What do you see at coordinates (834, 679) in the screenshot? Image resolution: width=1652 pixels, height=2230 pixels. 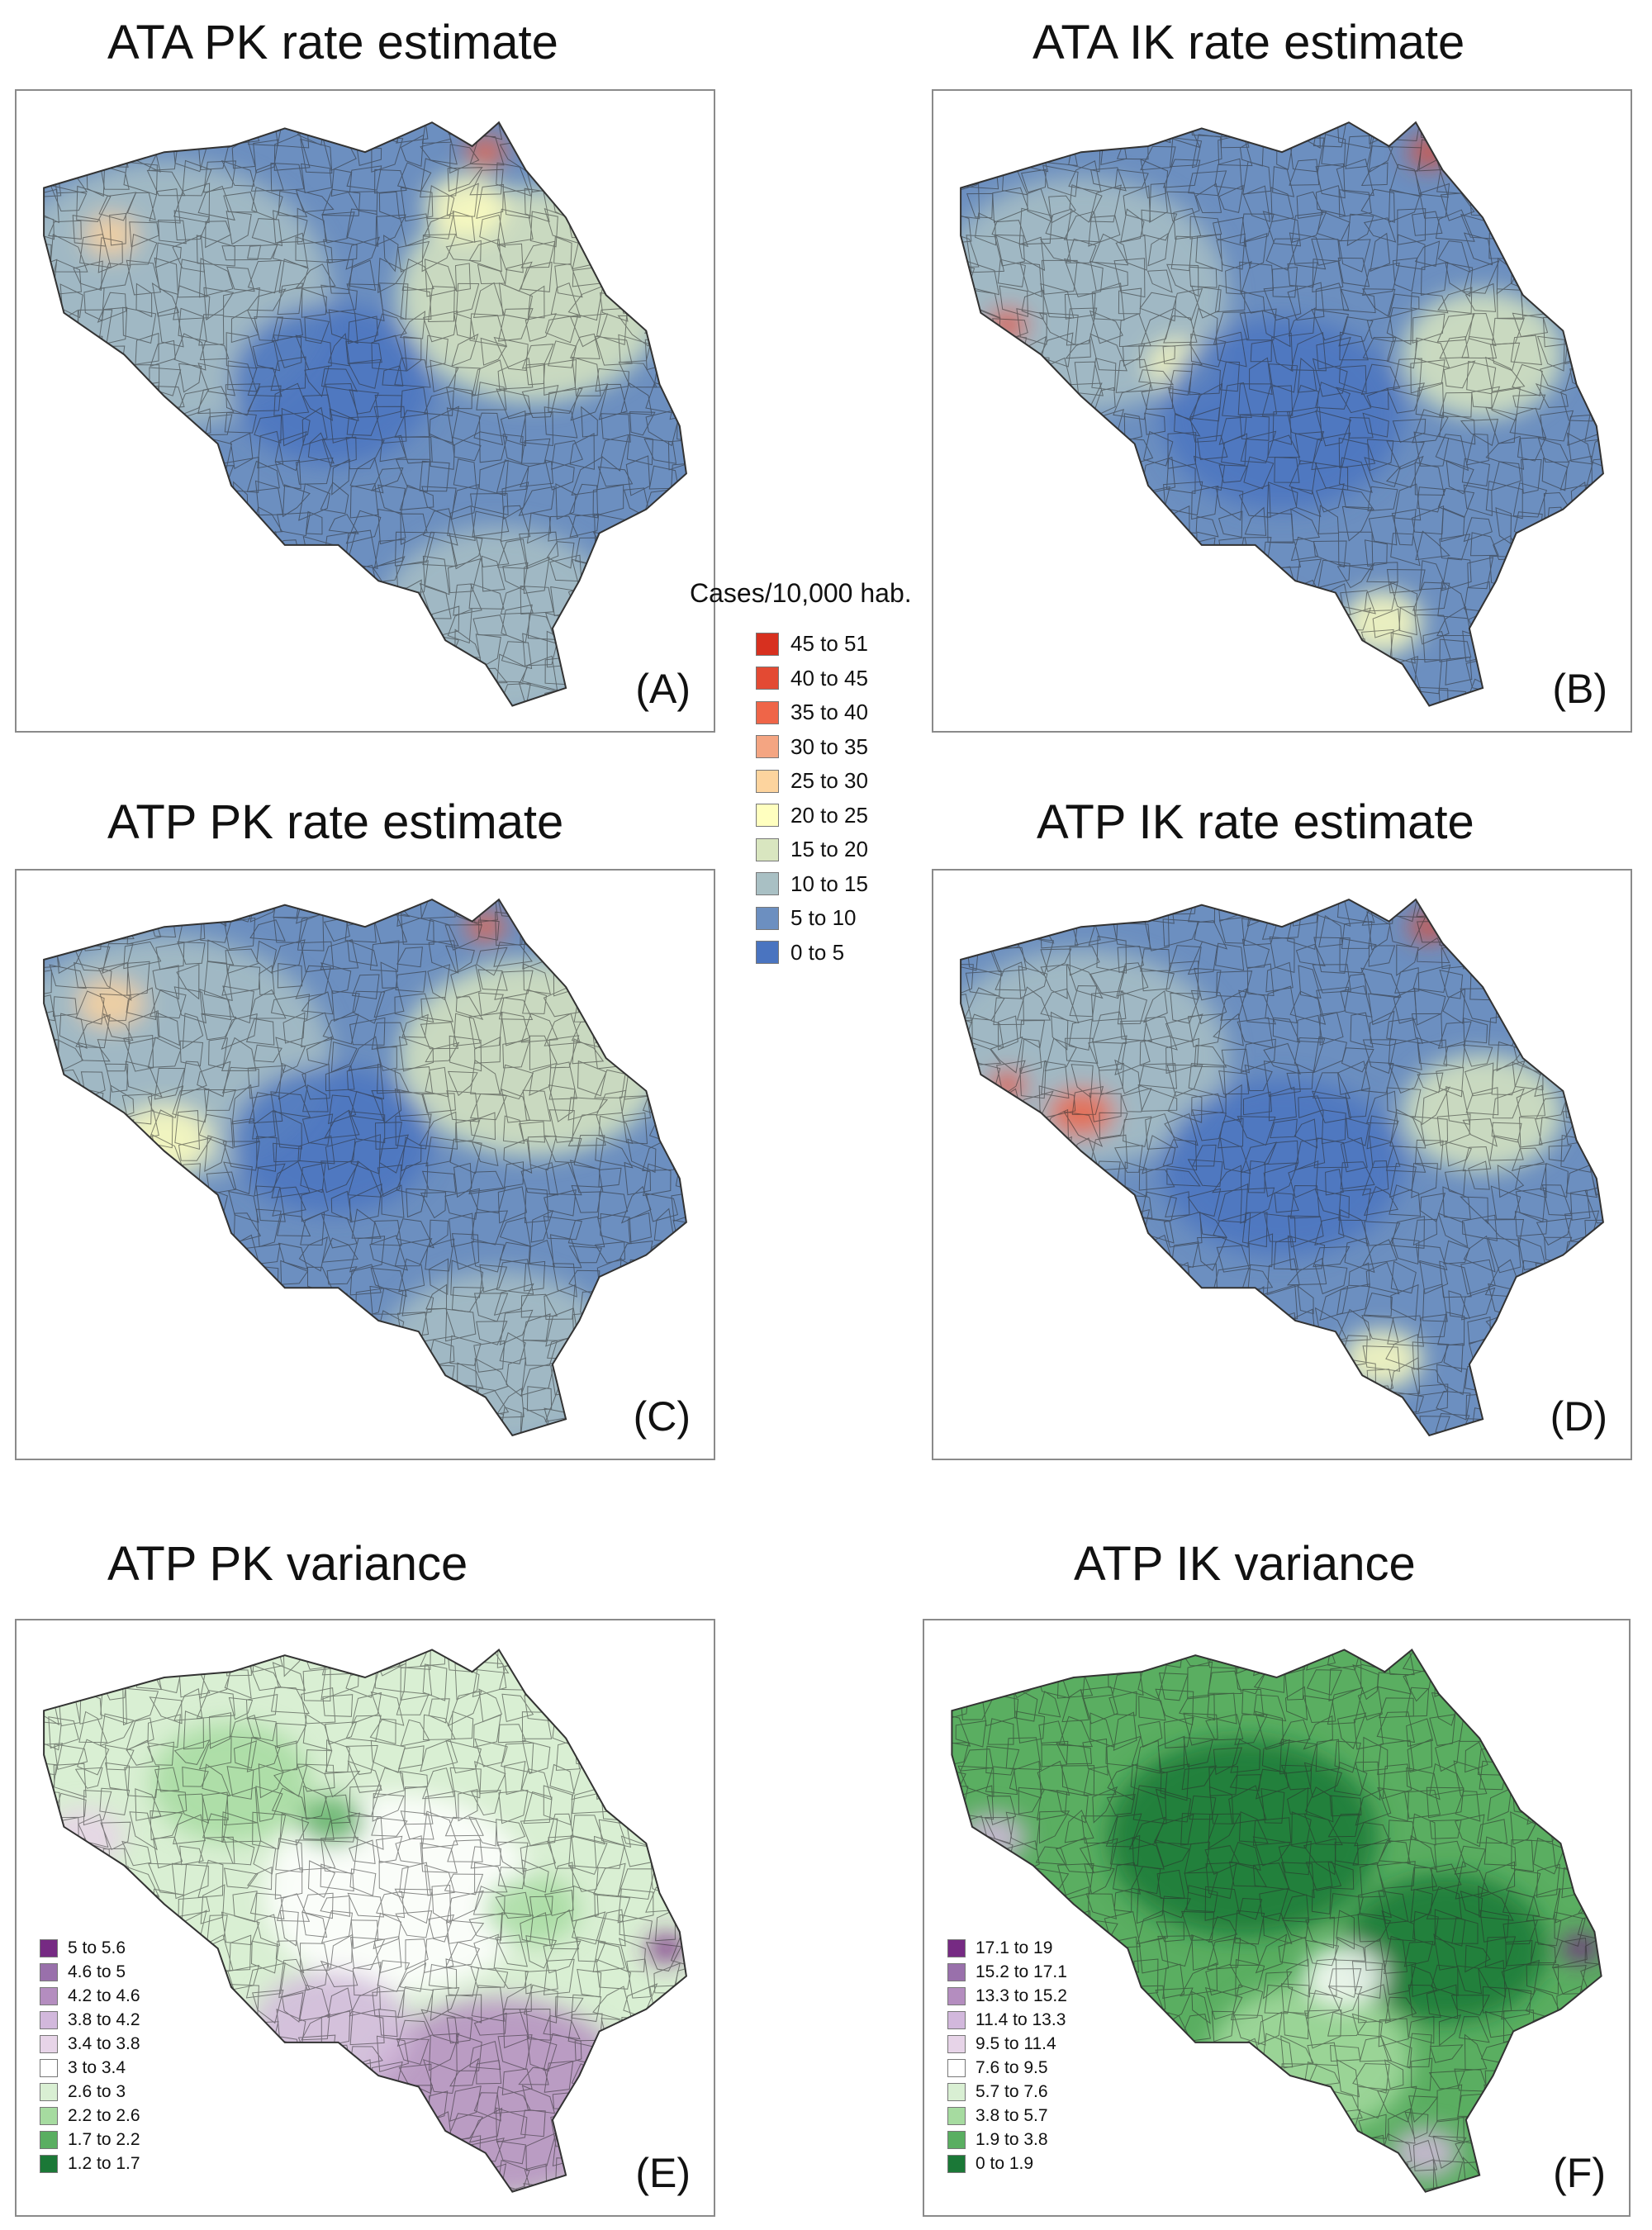 I see `rate-legend-row: 40 to 45` at bounding box center [834, 679].